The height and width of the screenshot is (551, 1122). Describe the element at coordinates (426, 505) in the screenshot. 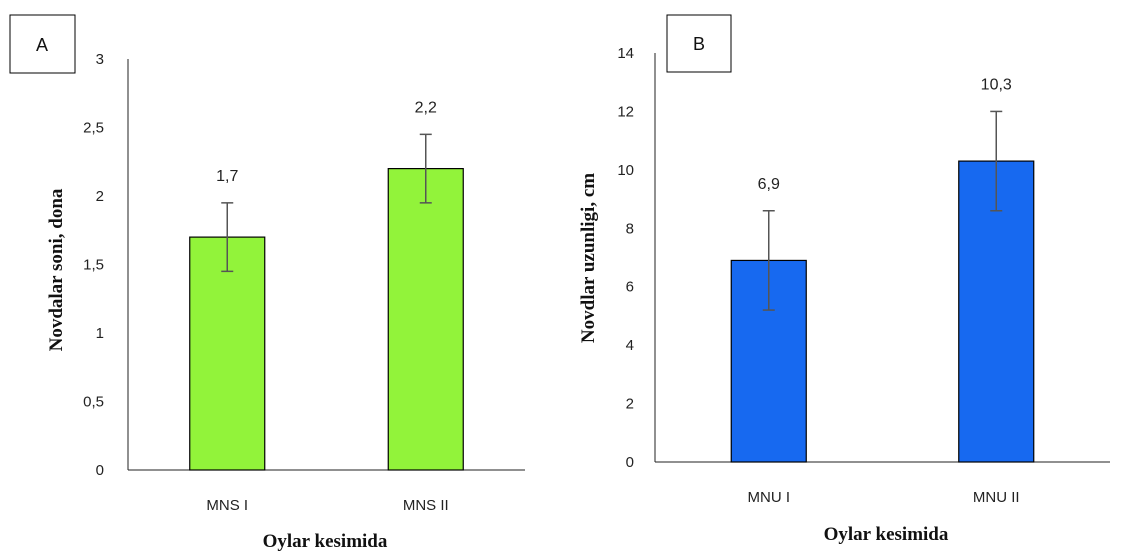

I see `category-label: MNS II` at that location.